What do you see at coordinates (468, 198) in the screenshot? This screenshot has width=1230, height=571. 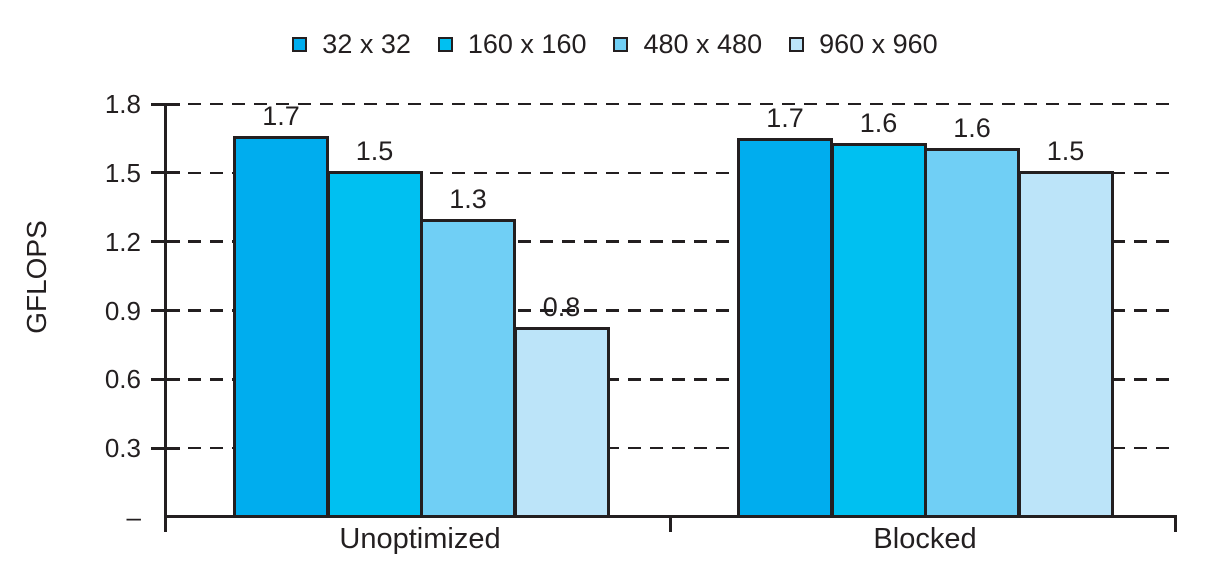 I see `bar-value-label: 1.3` at bounding box center [468, 198].